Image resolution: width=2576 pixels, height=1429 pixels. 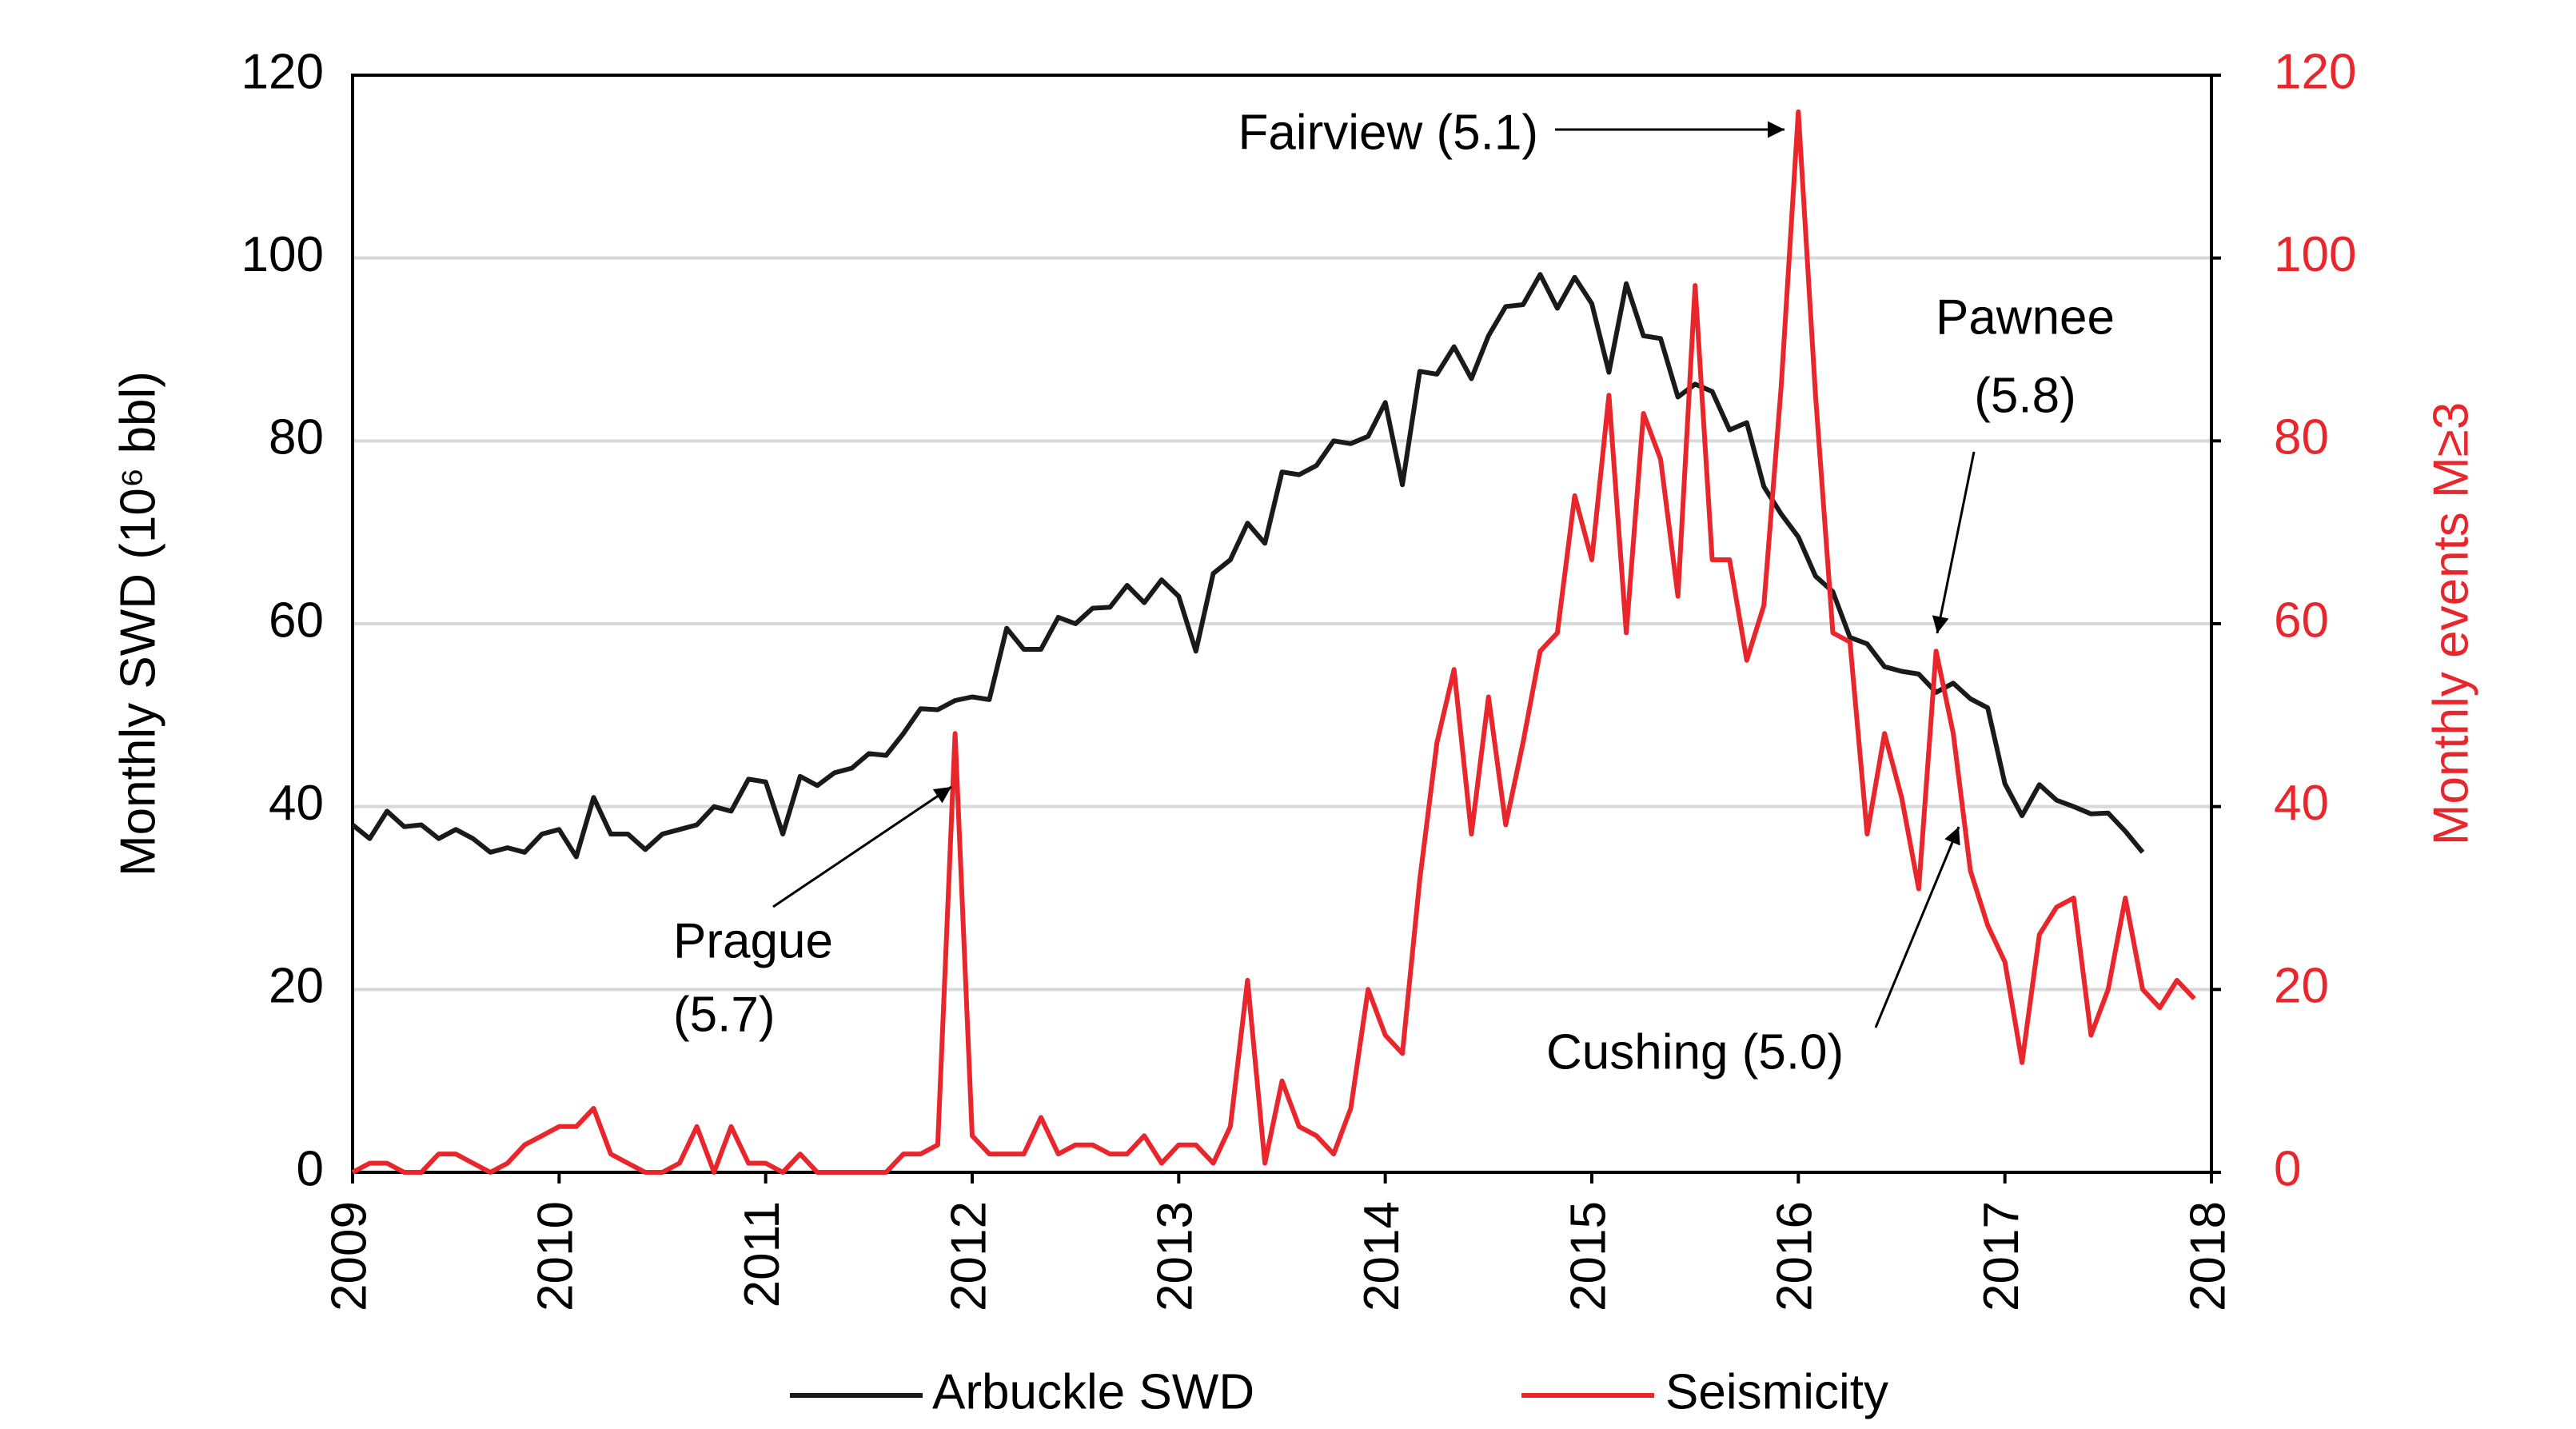 What do you see at coordinates (296, 986) in the screenshot?
I see `y-tick-label: 20` at bounding box center [296, 986].